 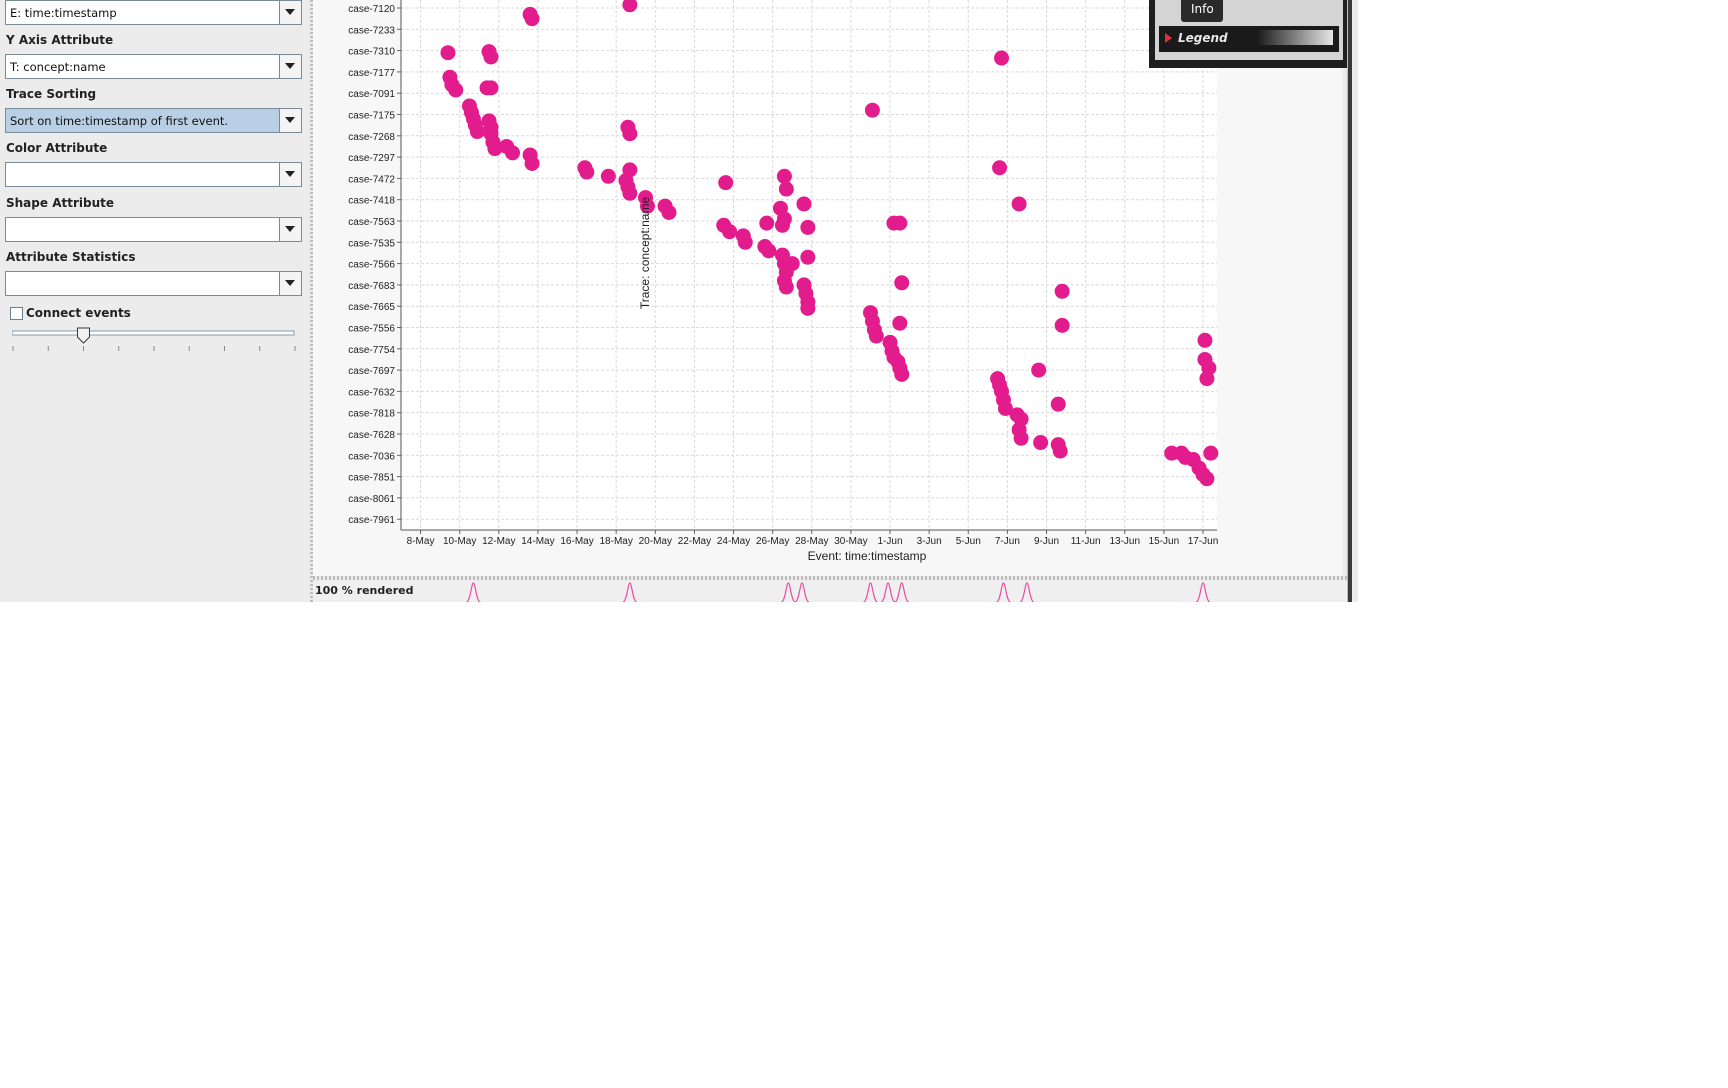 What do you see at coordinates (371, 179) in the screenshot?
I see `y-tick-label: case-7472` at bounding box center [371, 179].